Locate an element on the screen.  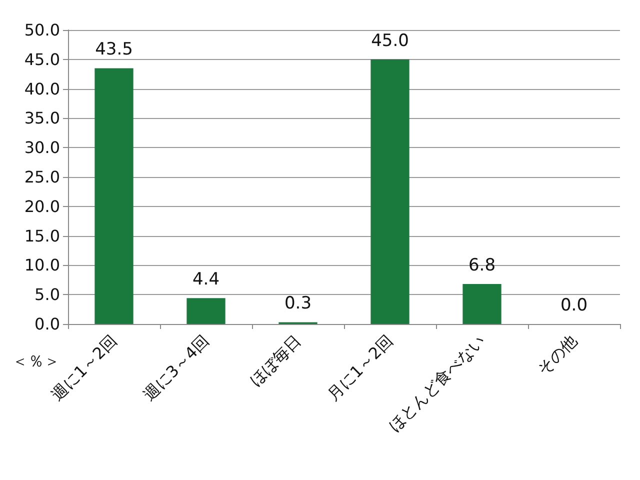
y-tick-label: 15.0 is located at coordinates (42, 236).